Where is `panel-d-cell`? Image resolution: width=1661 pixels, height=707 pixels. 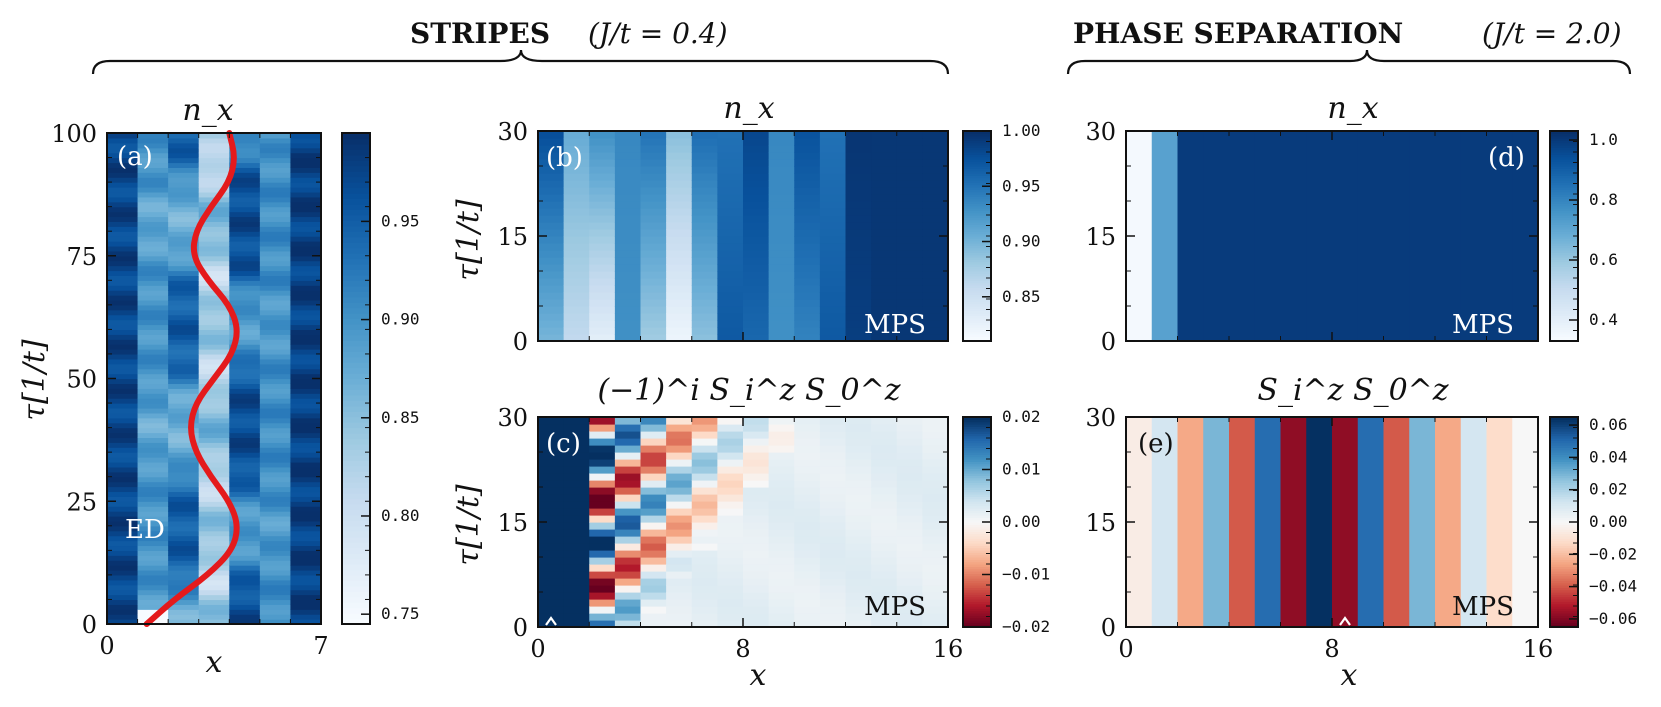 panel-d-cell is located at coordinates (1268, 236).